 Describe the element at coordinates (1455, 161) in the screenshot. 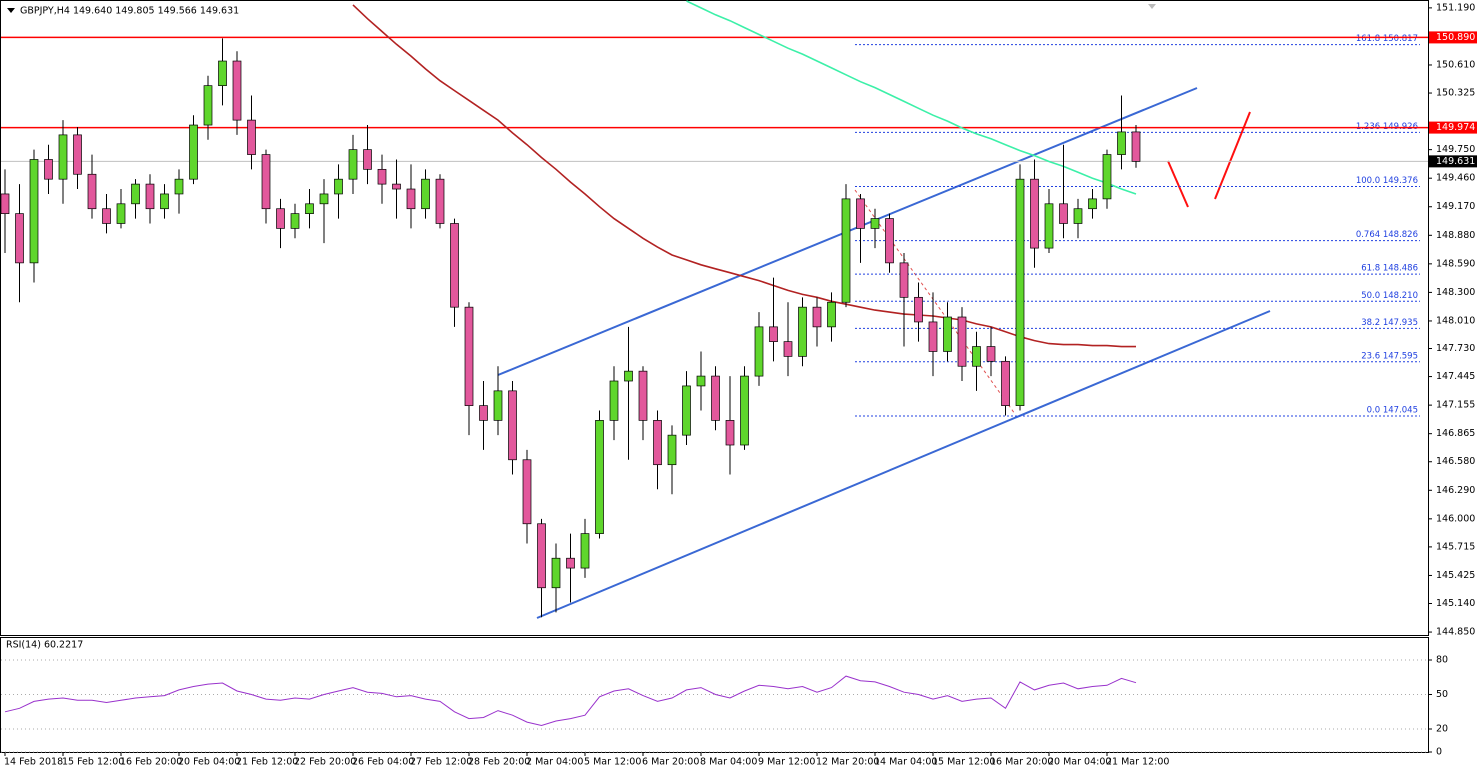

I see `price-label: 149.631` at that location.